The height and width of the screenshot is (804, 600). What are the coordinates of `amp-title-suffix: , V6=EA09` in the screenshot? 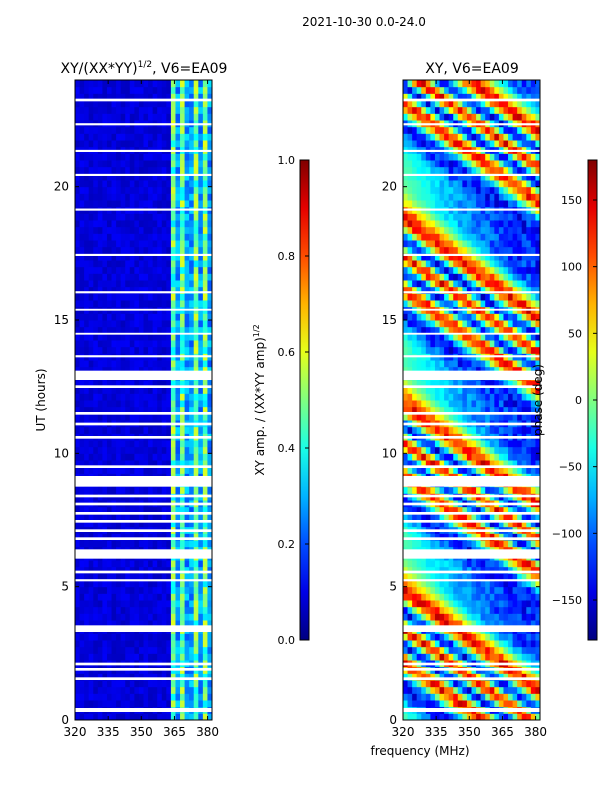 It's located at (189, 69).